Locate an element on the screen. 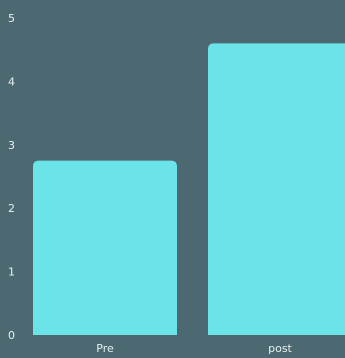  y-tick-label-3: 3 is located at coordinates (11, 145).